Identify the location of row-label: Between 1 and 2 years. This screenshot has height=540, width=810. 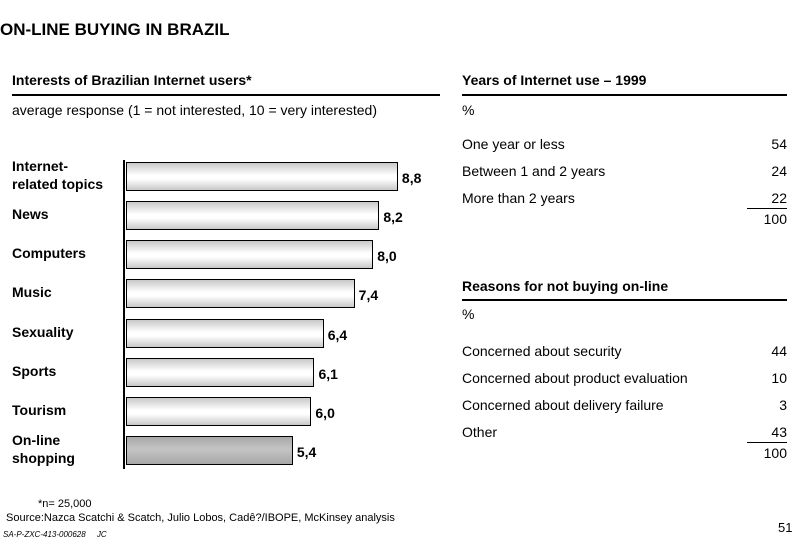
(534, 171).